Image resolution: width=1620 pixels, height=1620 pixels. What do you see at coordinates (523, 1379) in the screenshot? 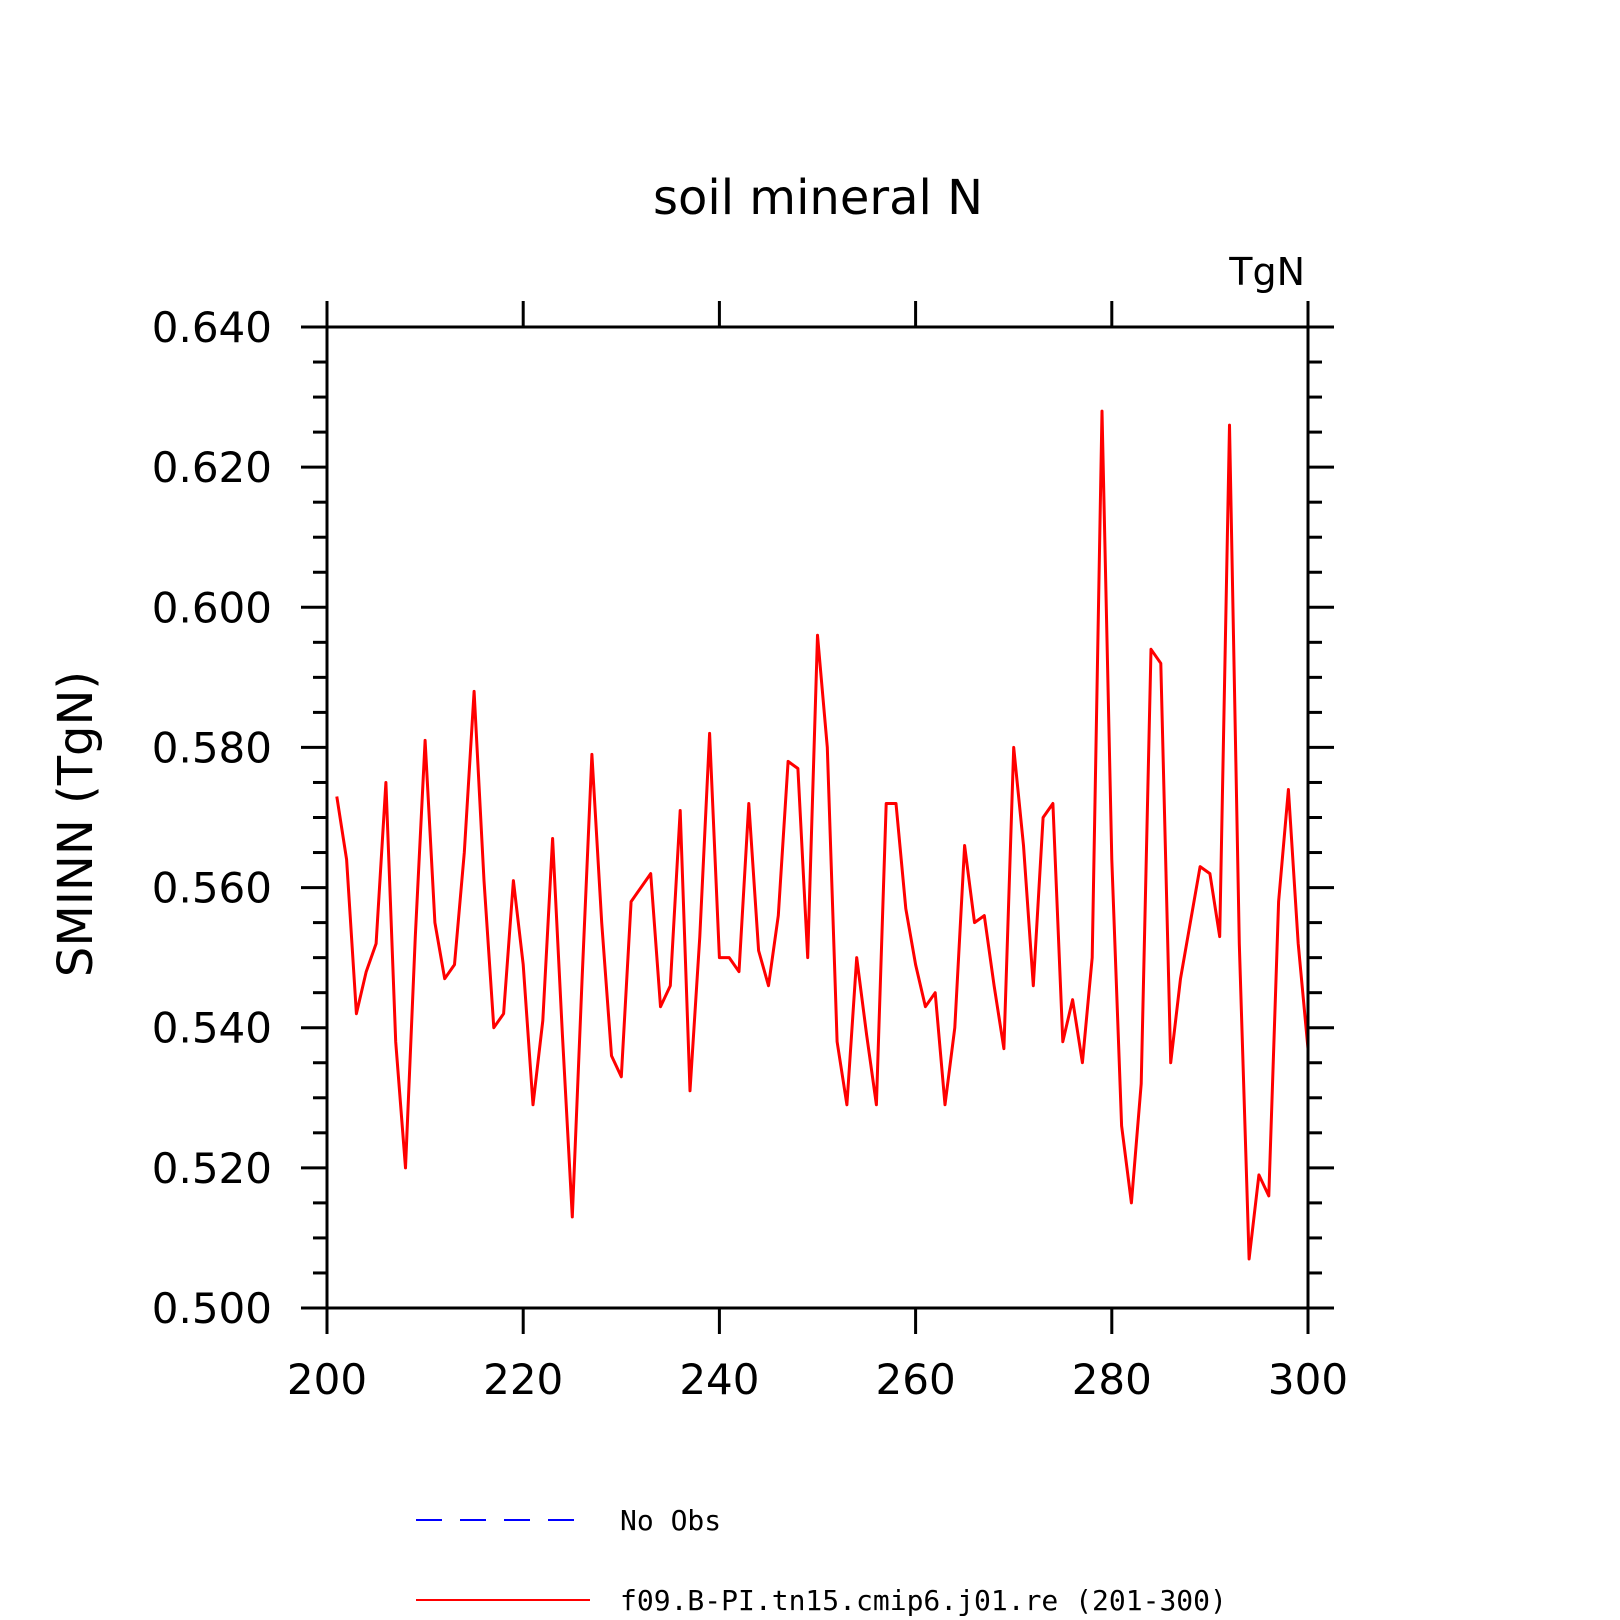
I see `x-tick-label: 220` at bounding box center [523, 1379].